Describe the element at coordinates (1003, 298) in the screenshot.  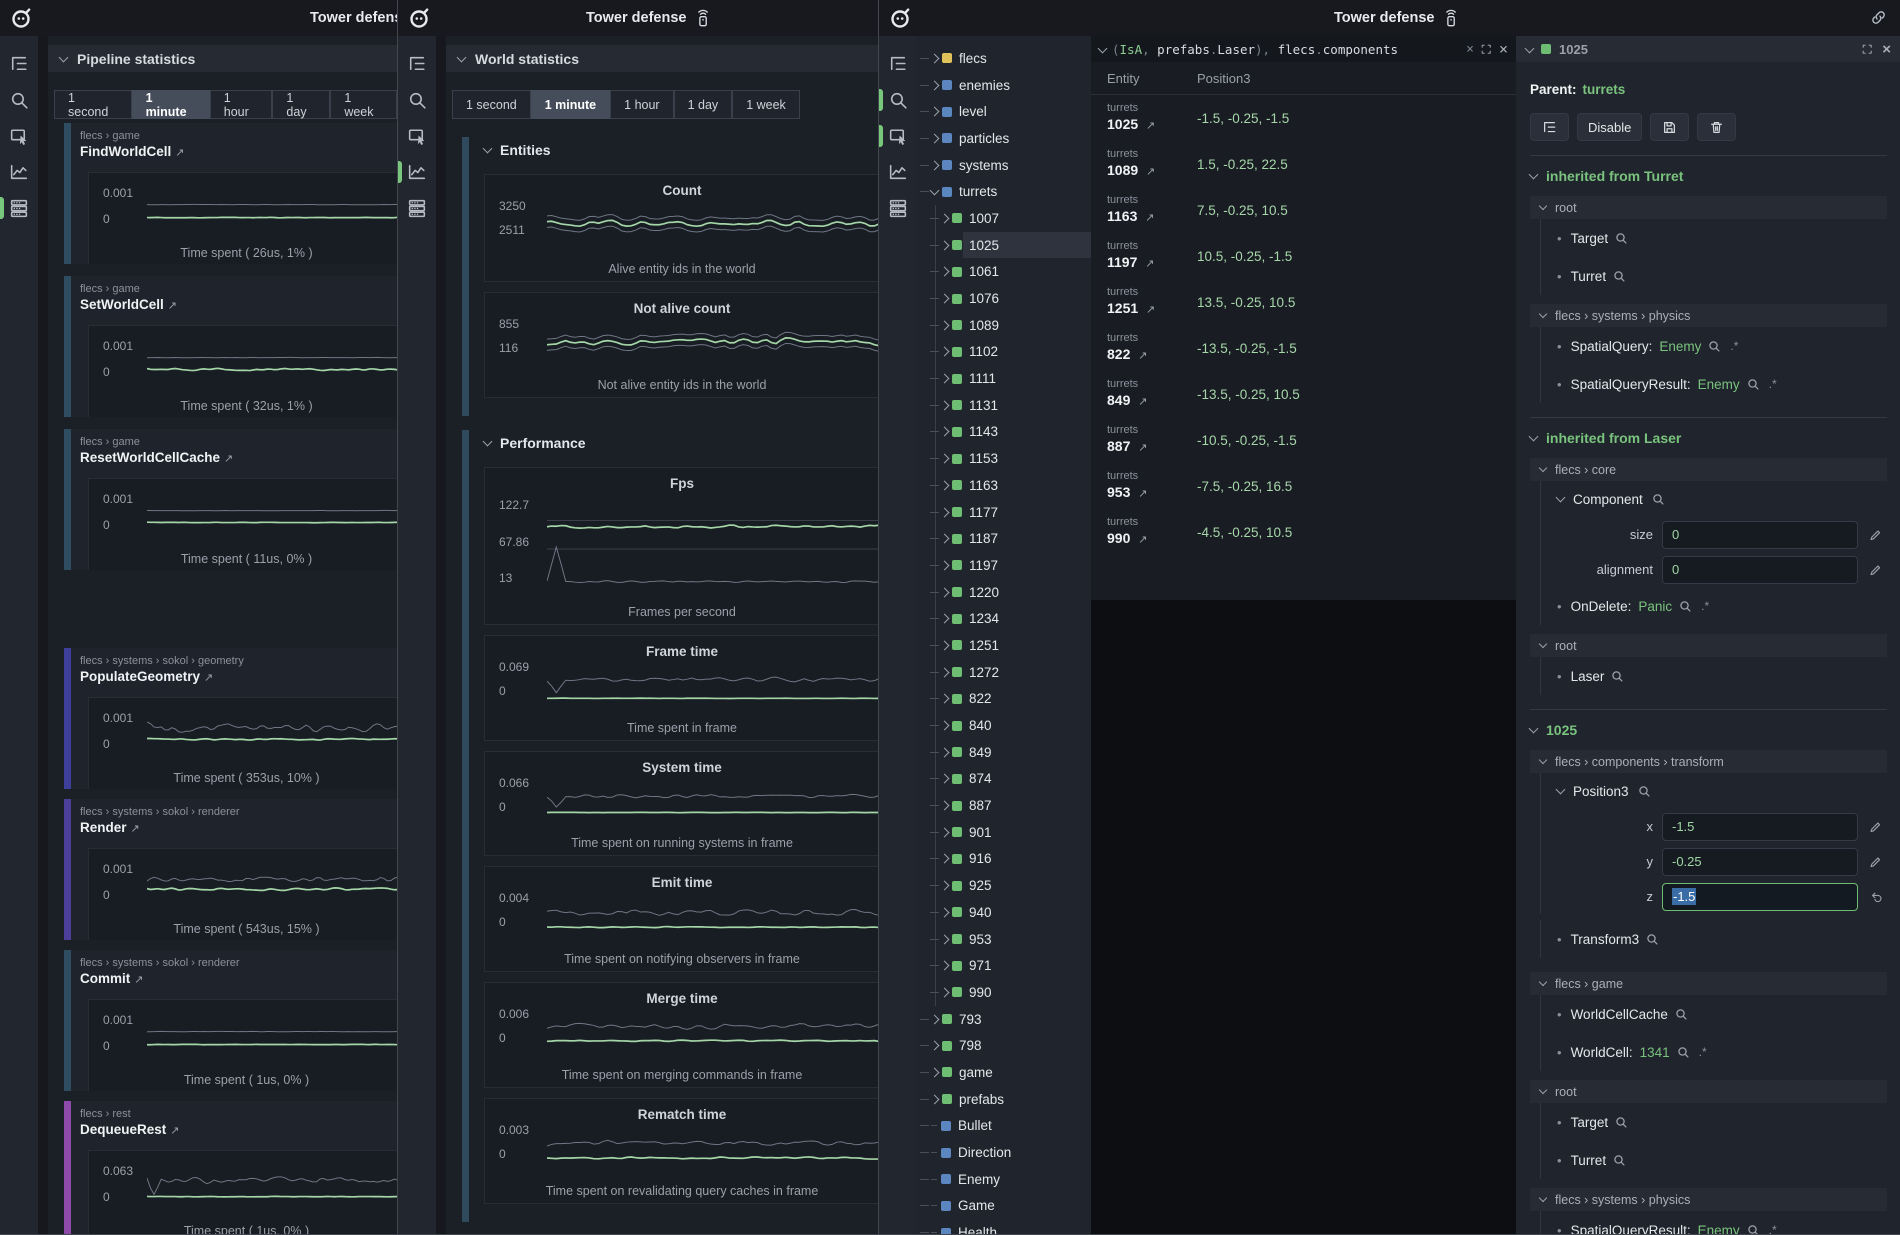
I see `tree-item-1076: 1076` at that location.